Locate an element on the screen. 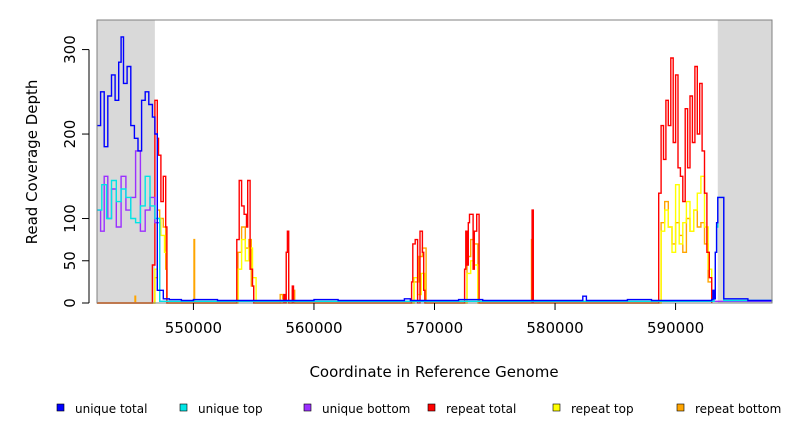 This screenshot has height=432, width=792. x-tick-label: 550000 is located at coordinates (193, 328).